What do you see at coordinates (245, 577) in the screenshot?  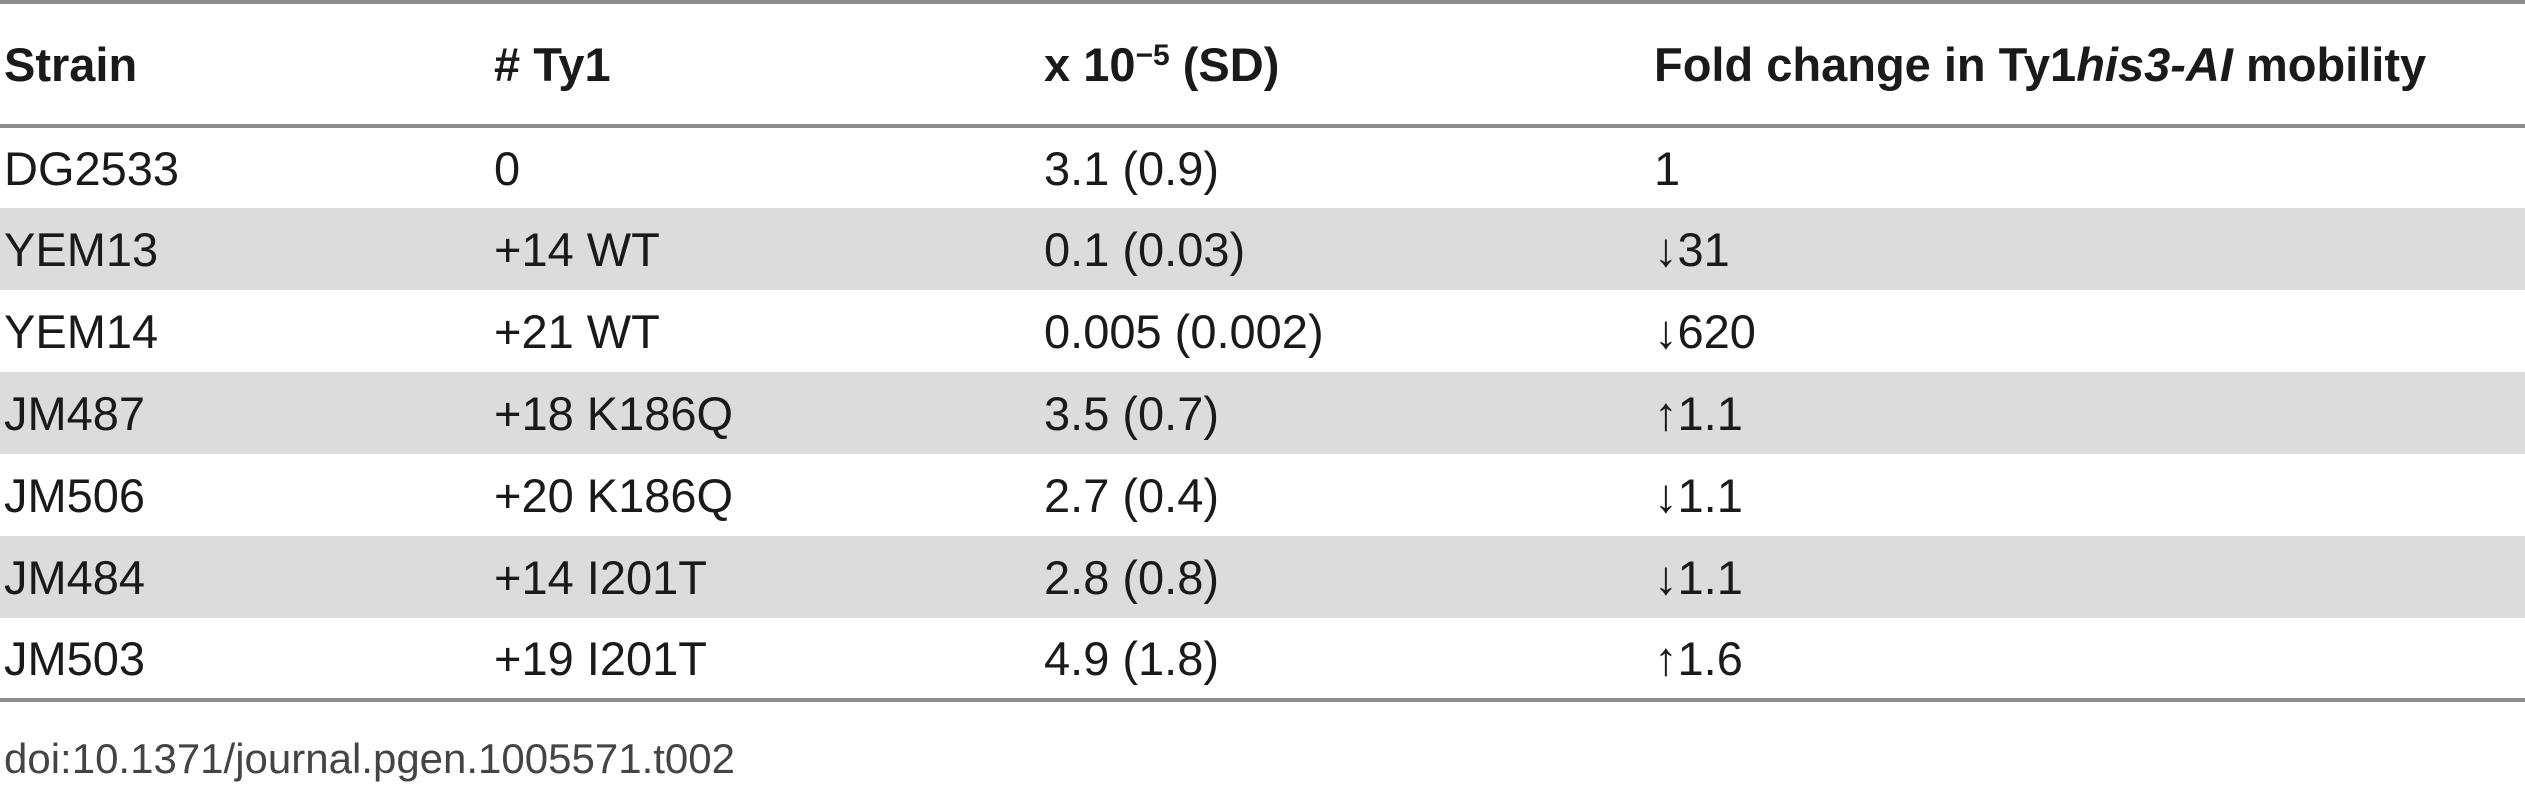 I see `cell-strain: JM484` at bounding box center [245, 577].